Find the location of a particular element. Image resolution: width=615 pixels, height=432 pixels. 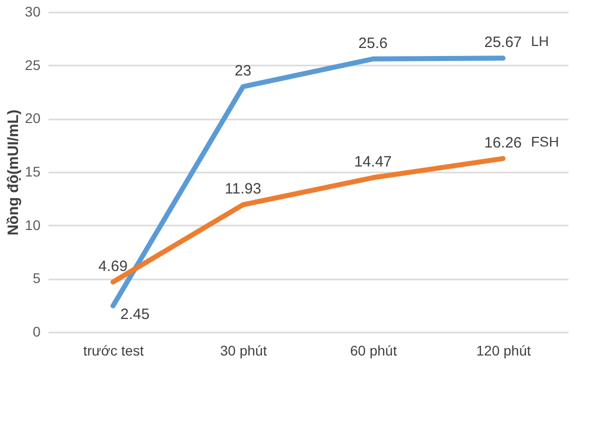

x-tick-label: trước test is located at coordinates (113, 350).